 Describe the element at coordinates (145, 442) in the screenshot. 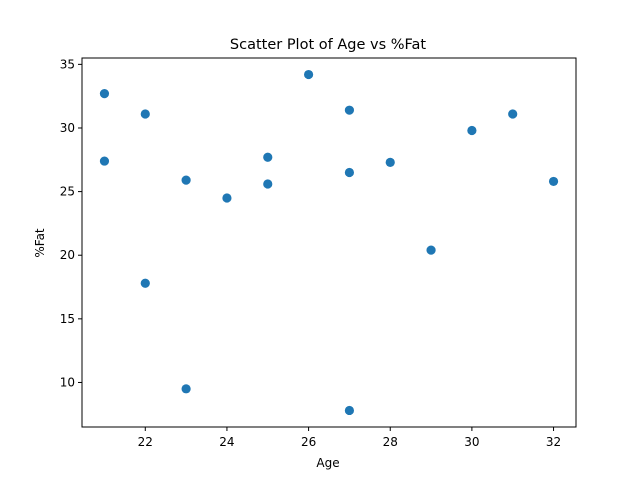

I see `x-tick-label: 22` at that location.